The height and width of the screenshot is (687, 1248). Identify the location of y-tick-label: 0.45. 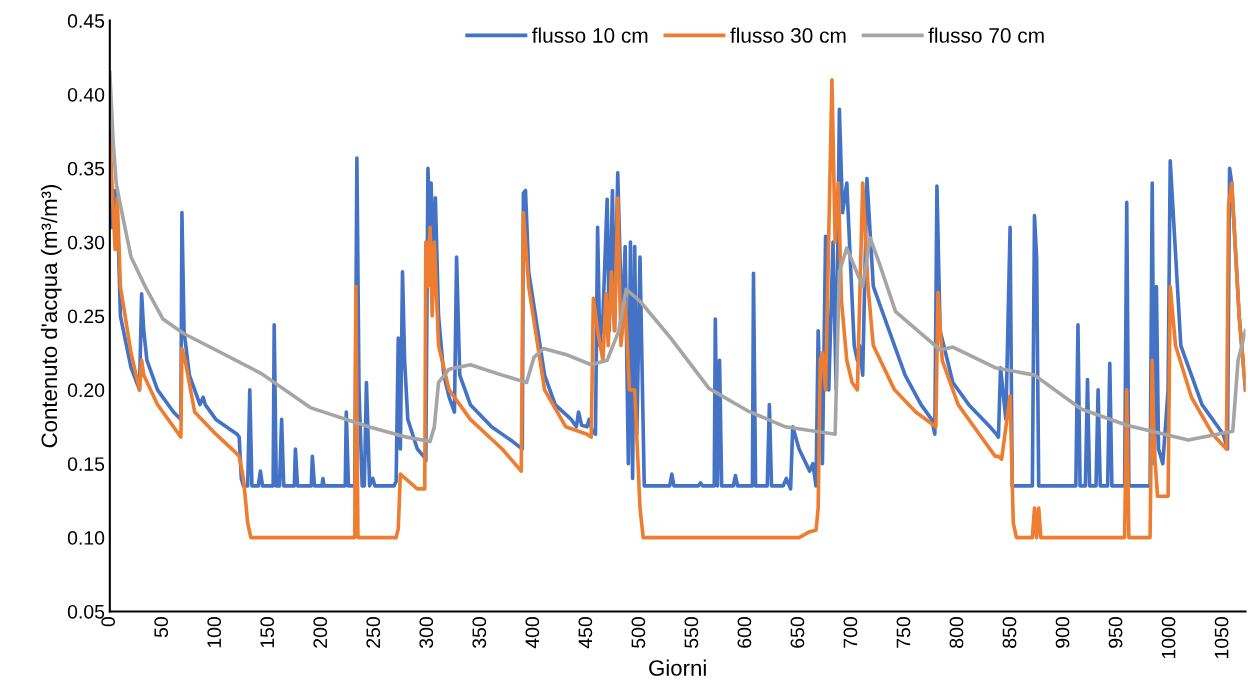
(86, 21).